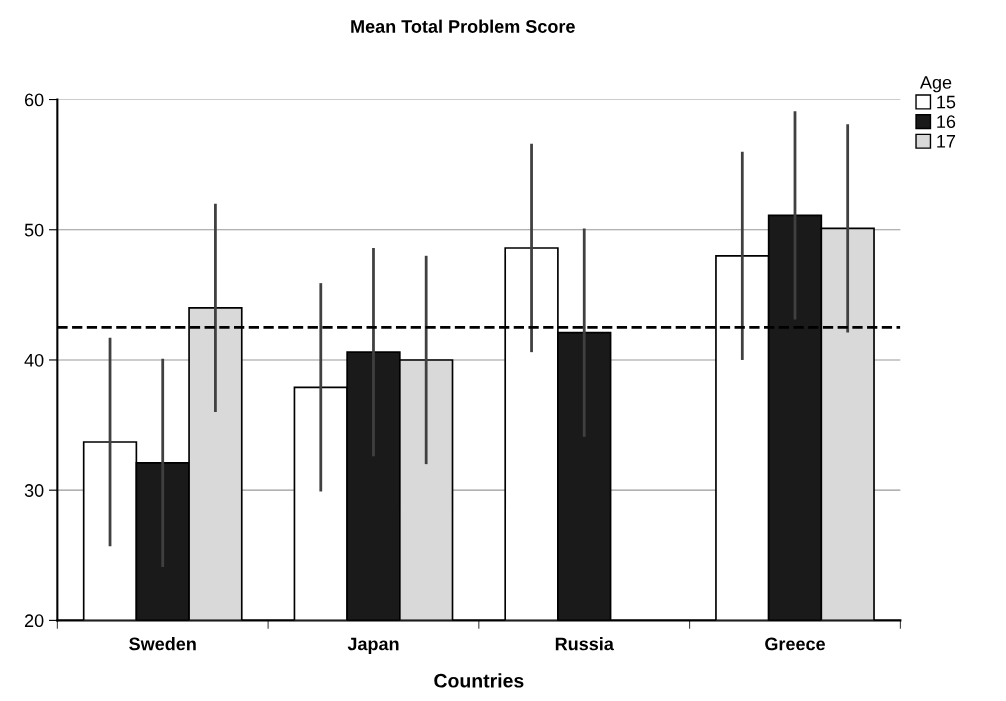 The width and height of the screenshot is (1006, 701). What do you see at coordinates (584, 644) in the screenshot?
I see `x-tick-label: Russia` at bounding box center [584, 644].